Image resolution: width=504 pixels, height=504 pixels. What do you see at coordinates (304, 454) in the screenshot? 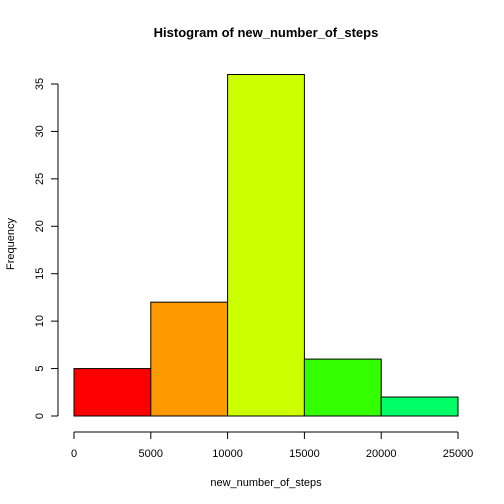
I see `x-tick-label-3: 15000` at bounding box center [304, 454].